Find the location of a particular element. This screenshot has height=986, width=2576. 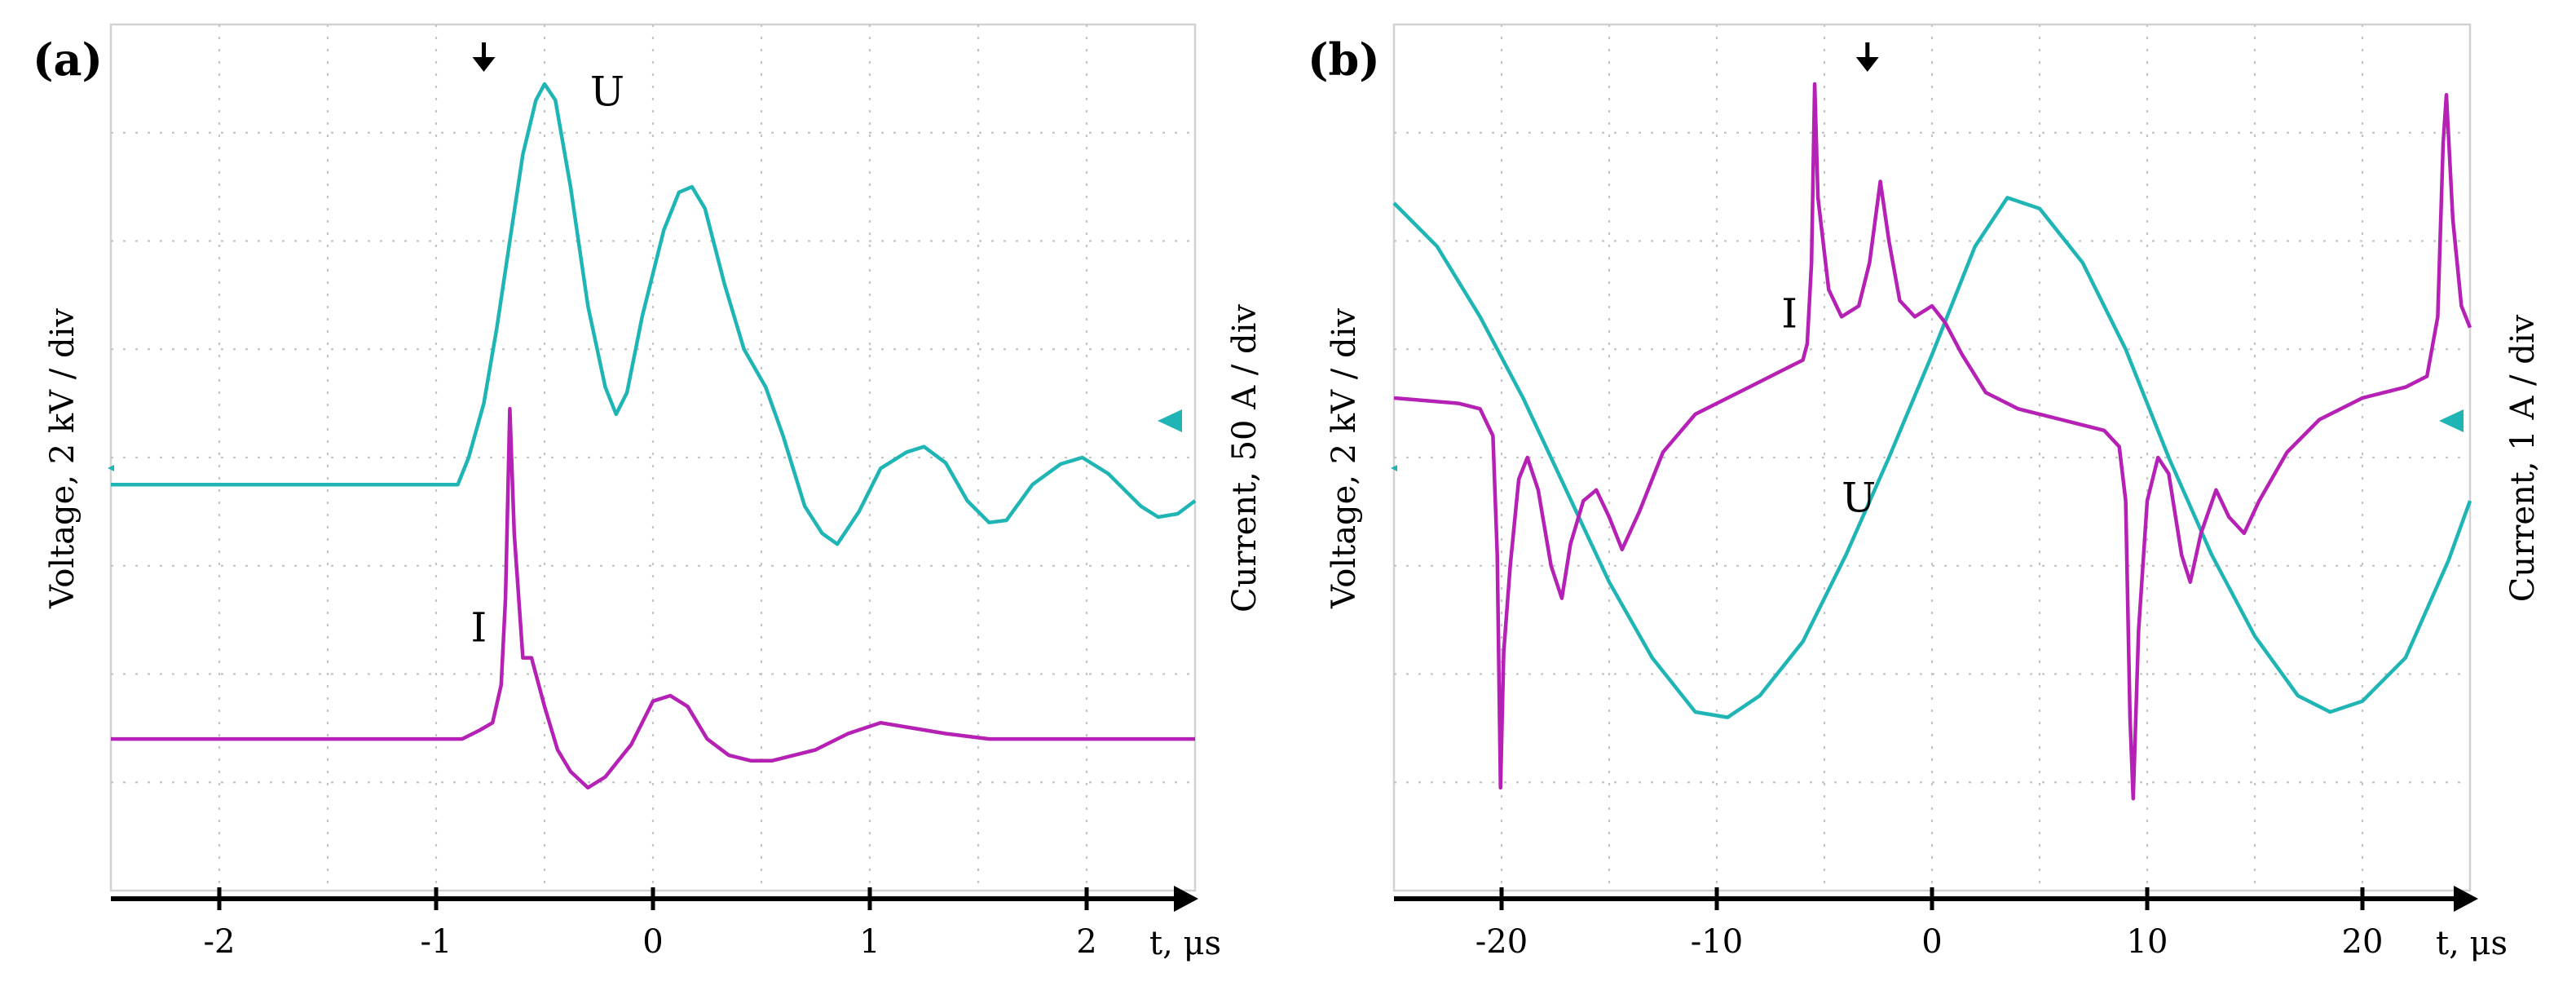

panel-b-label: (b) is located at coordinates (1344, 60).